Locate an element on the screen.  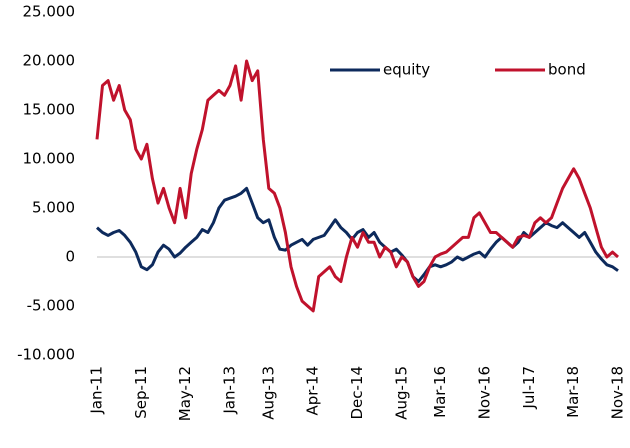
x-tick-label: Mar-18 is located at coordinates (573, 392).